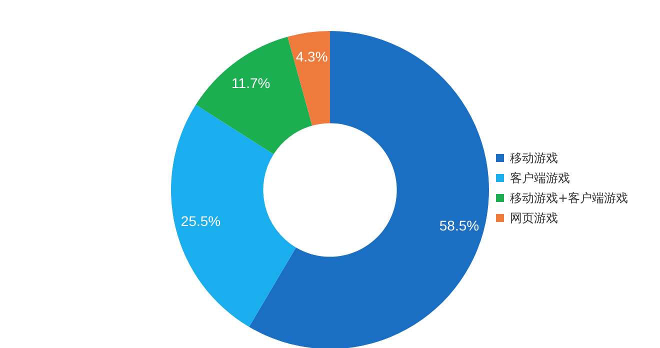 The width and height of the screenshot is (660, 348). I want to click on data-label: 4.3%, so click(312, 56).